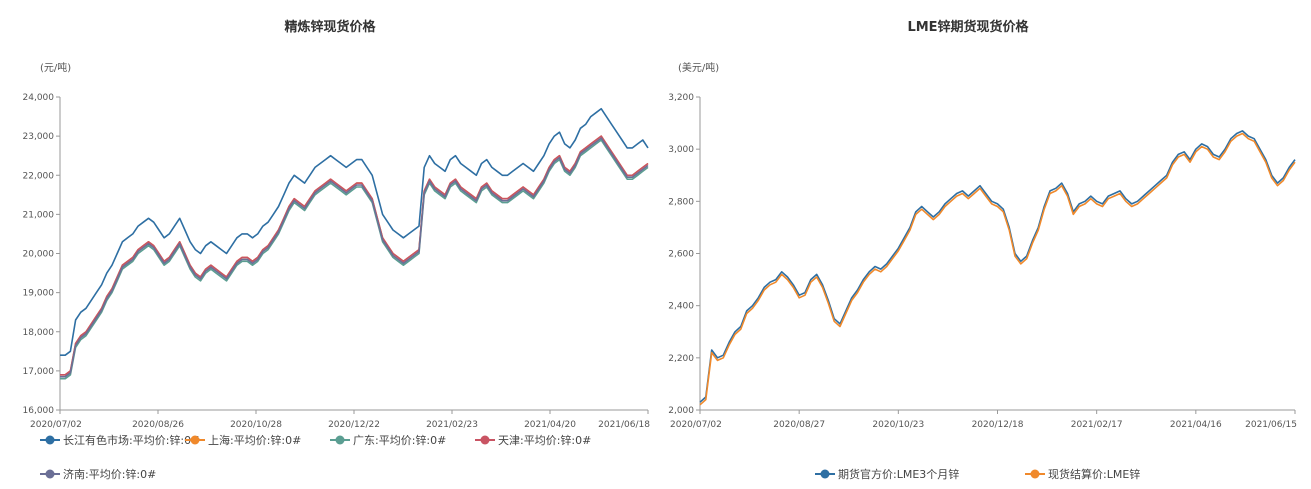 This screenshot has height=489, width=1311. I want to click on legend-label: 广东:平均价:锌:0#, so click(399, 440).